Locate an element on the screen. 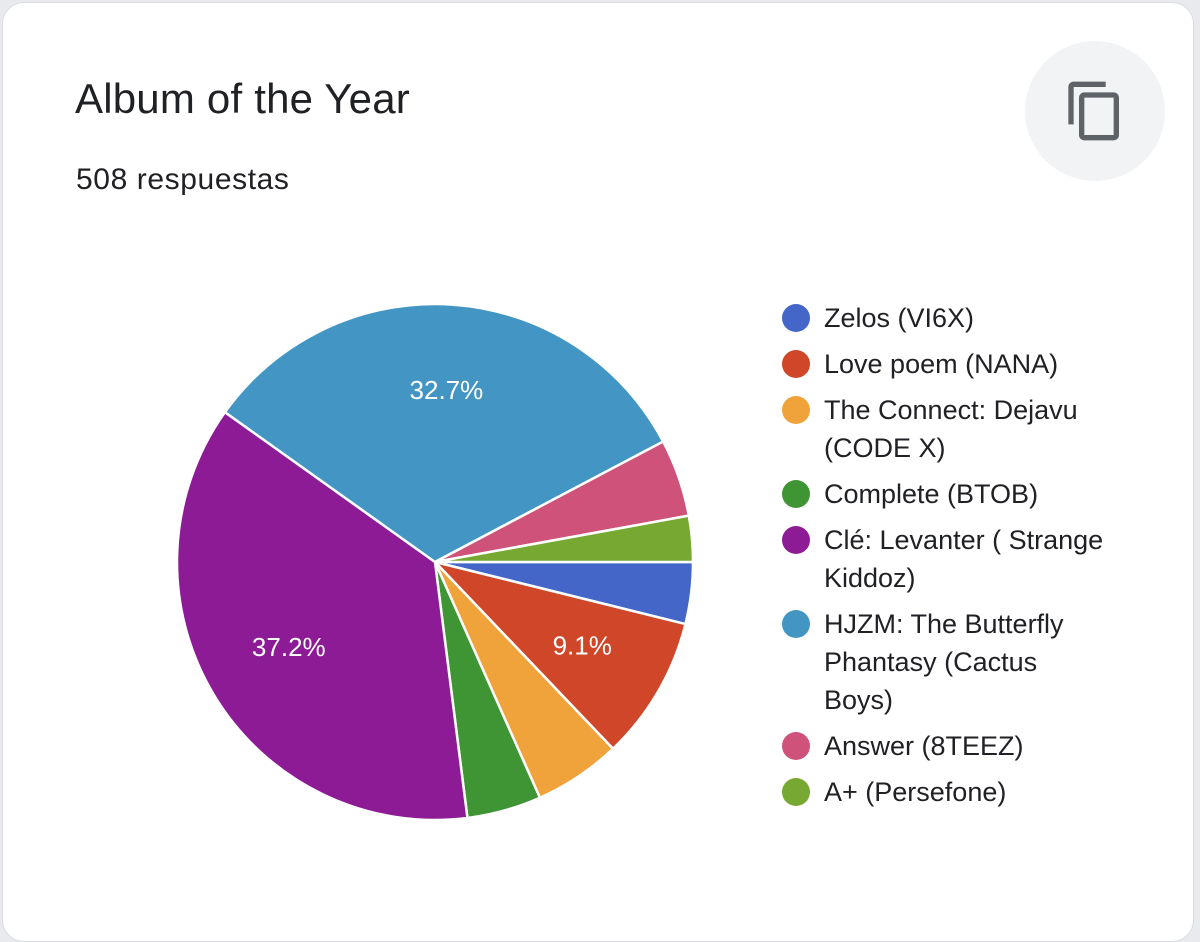 The image size is (1200, 942). legend-item-4: Clé: Levanter ( Strange Kiddoz) is located at coordinates (946, 559).